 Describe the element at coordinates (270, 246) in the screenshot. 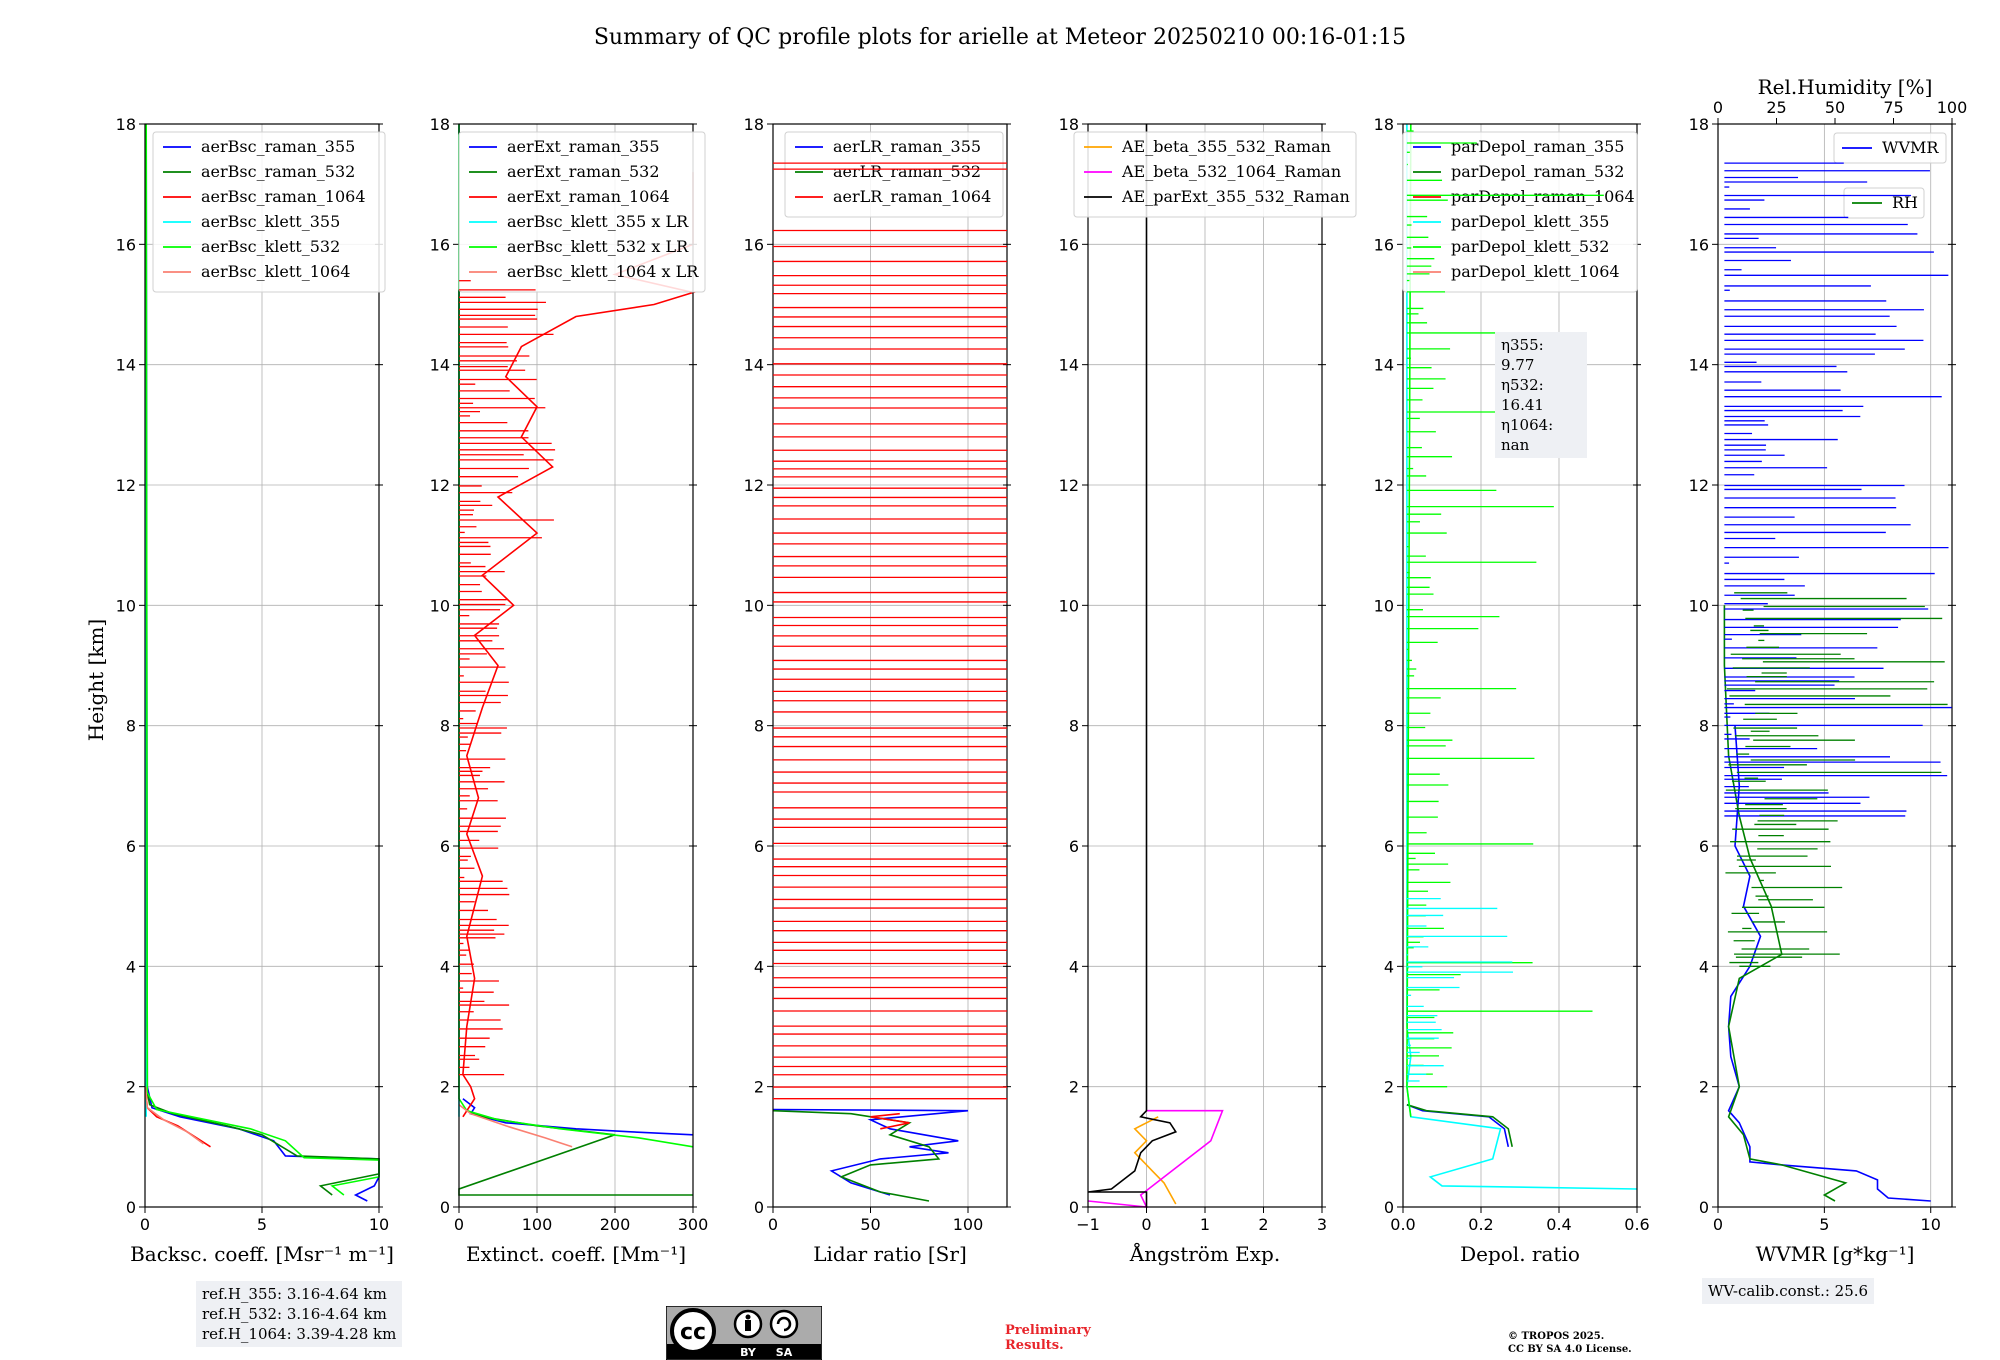

I see `legend-label: aerBsc_klett_532` at that location.